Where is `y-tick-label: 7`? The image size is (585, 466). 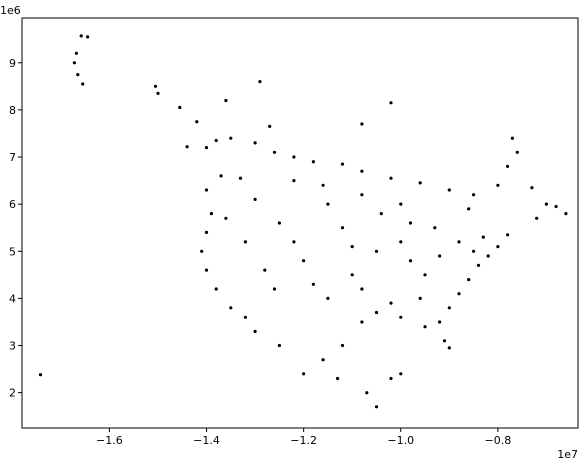
y-tick-label: 7 is located at coordinates (12, 157).